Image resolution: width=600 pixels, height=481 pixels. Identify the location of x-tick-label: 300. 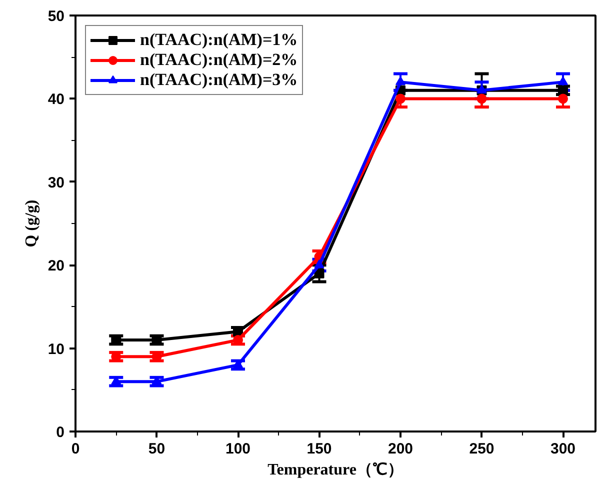
(563, 449).